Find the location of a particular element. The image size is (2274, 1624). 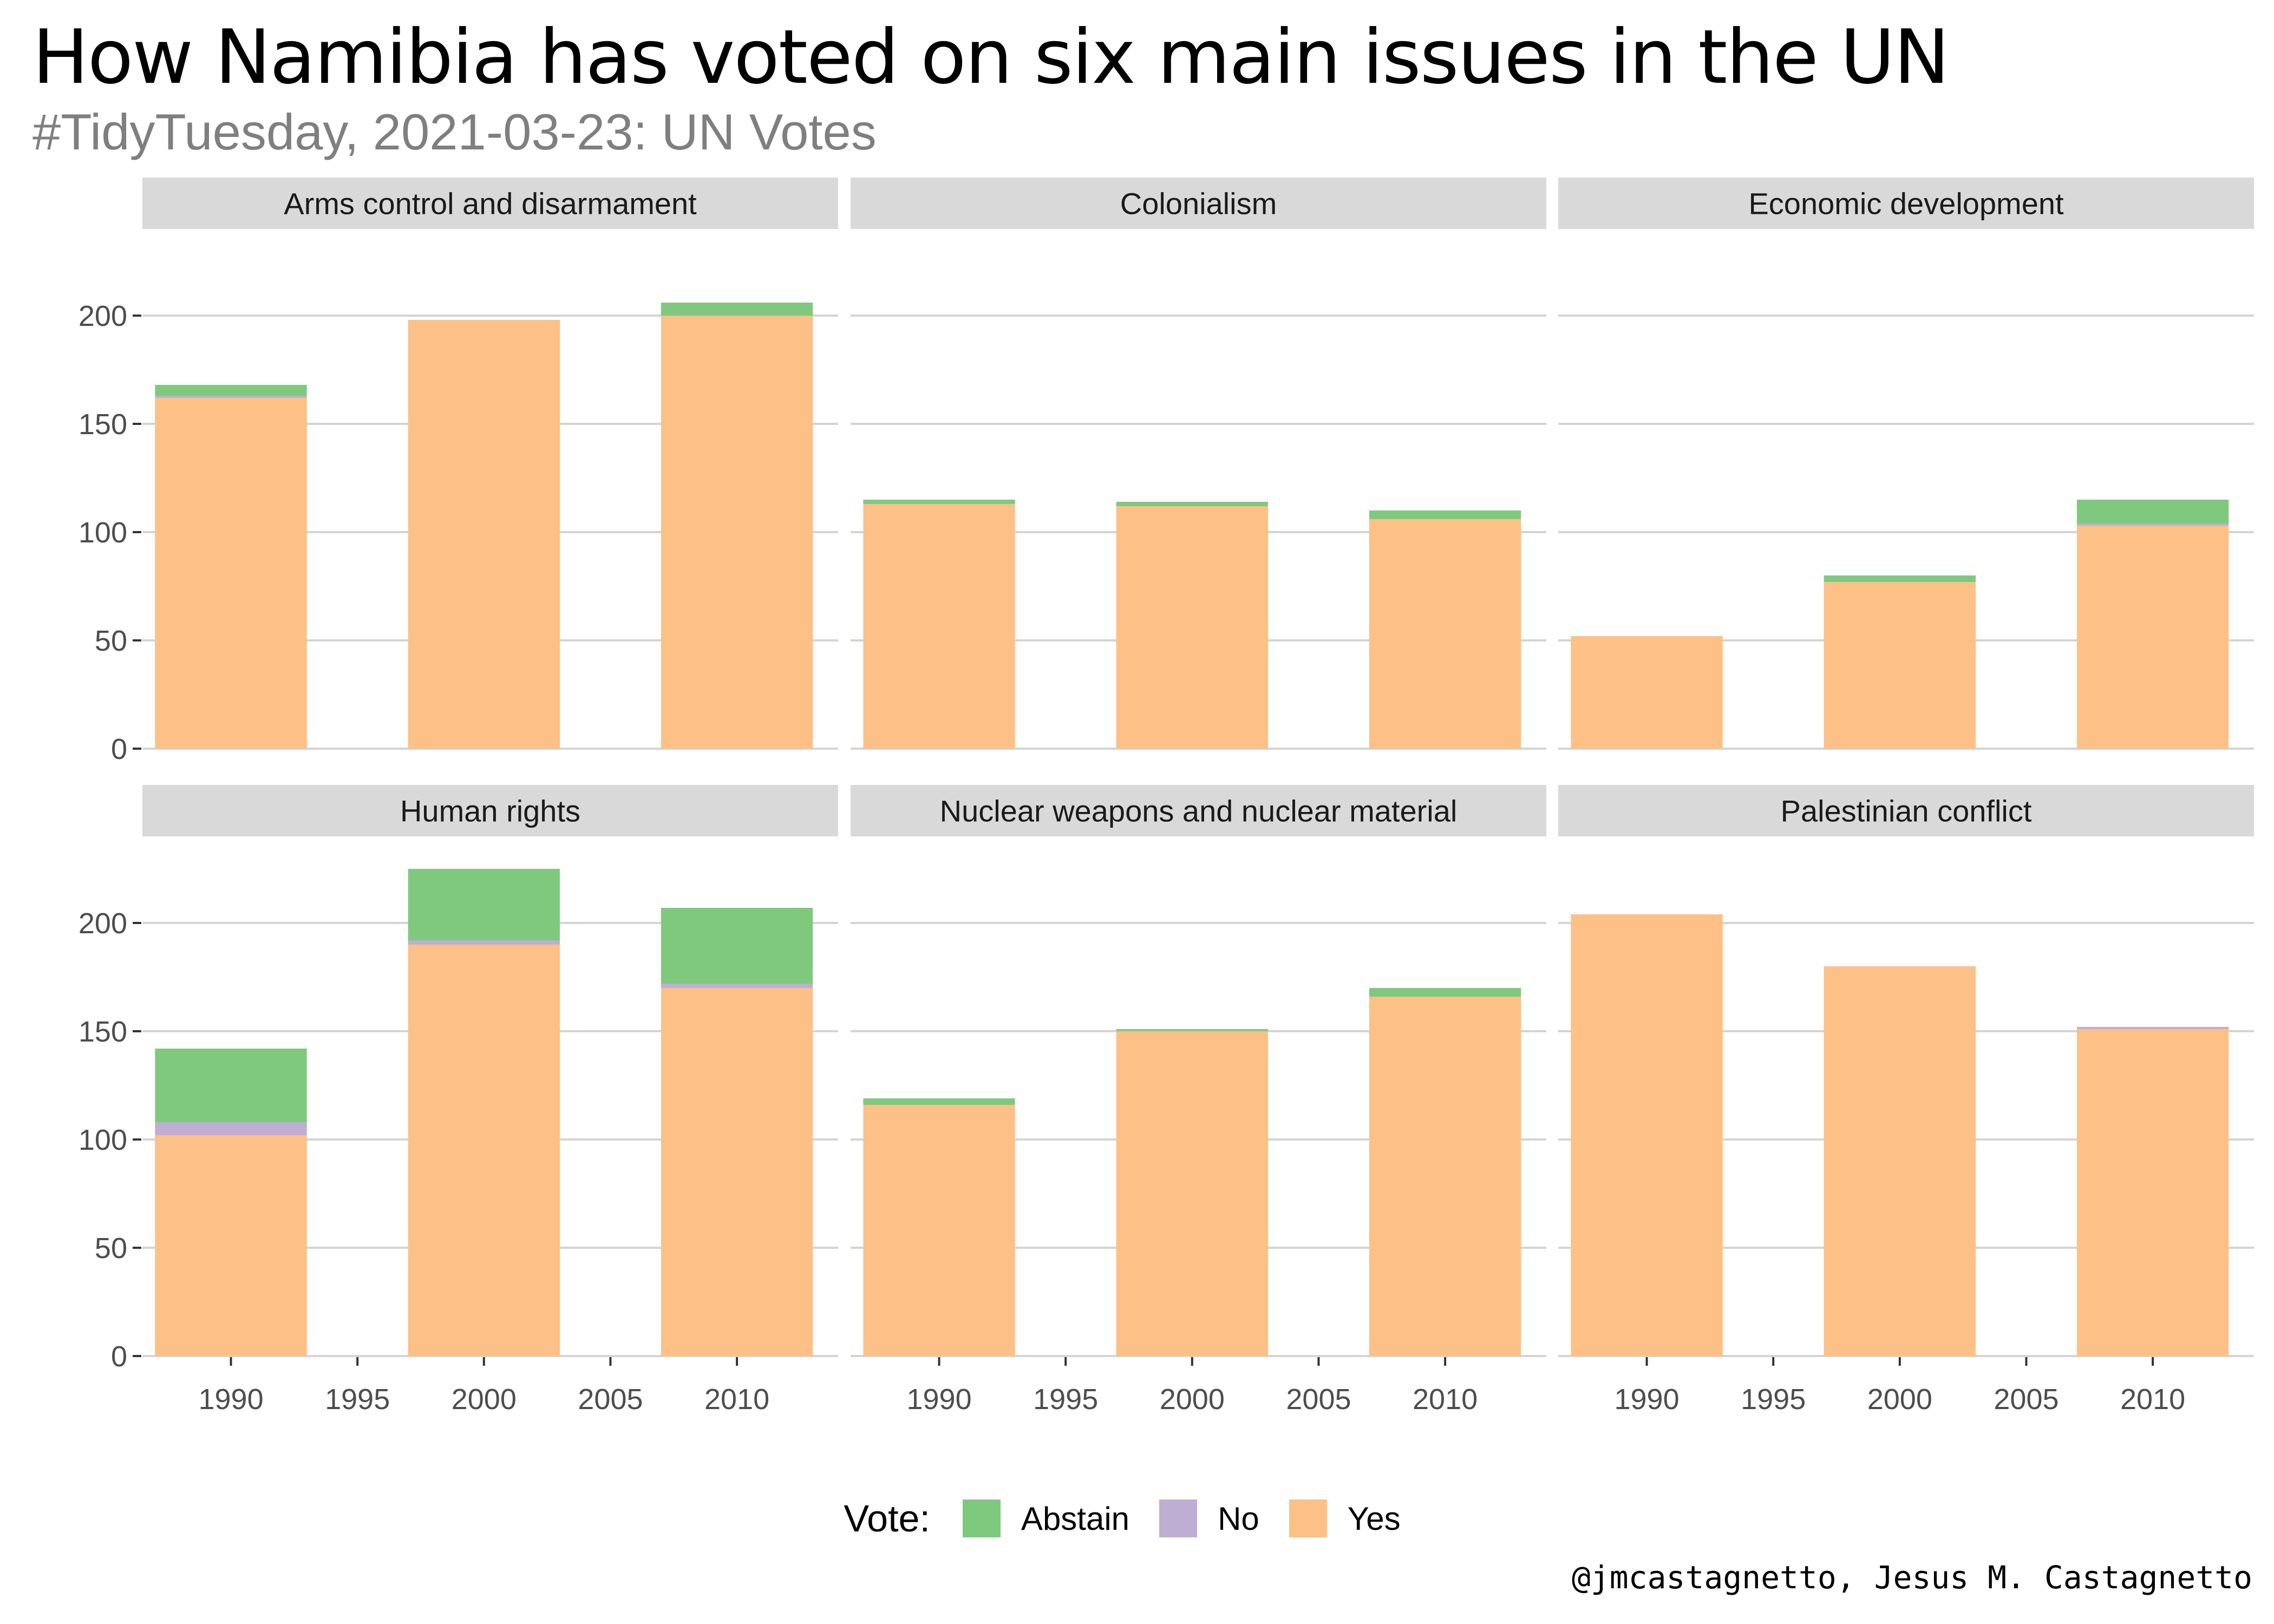

bar-human-rights-2000-no is located at coordinates (484, 942).